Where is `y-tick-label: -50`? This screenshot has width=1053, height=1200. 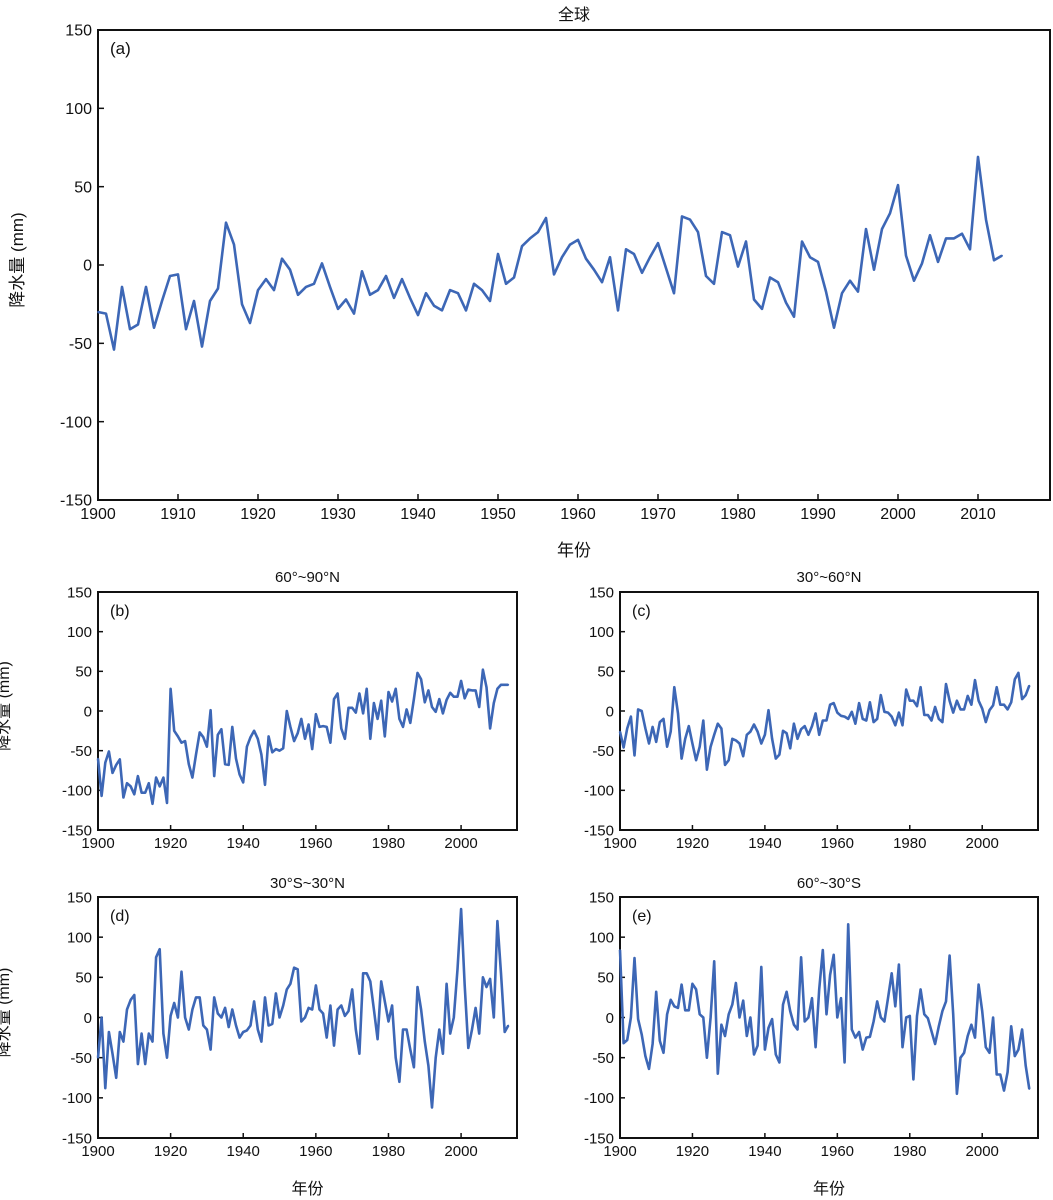 y-tick-label: -50 is located at coordinates (603, 1058).